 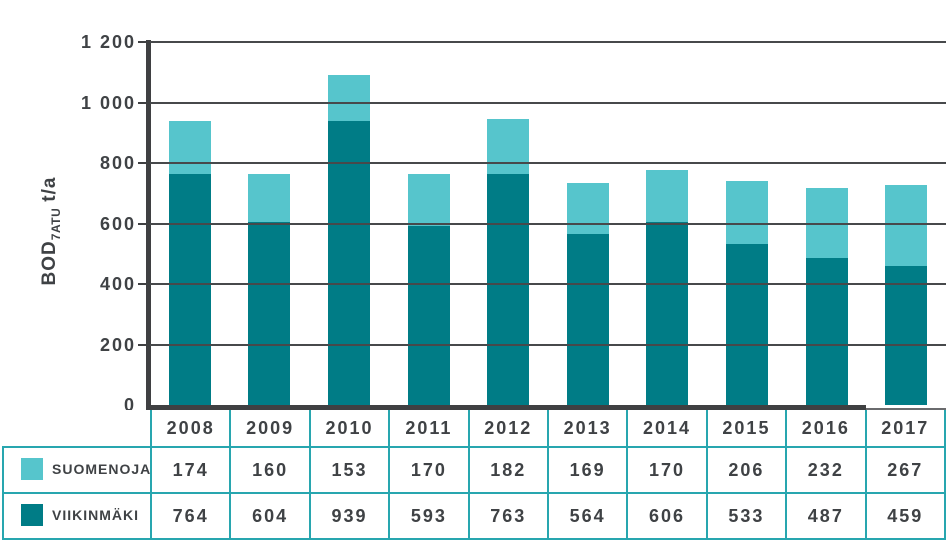 What do you see at coordinates (428, 200) in the screenshot?
I see `bar-segment-suomenoja-2011` at bounding box center [428, 200].